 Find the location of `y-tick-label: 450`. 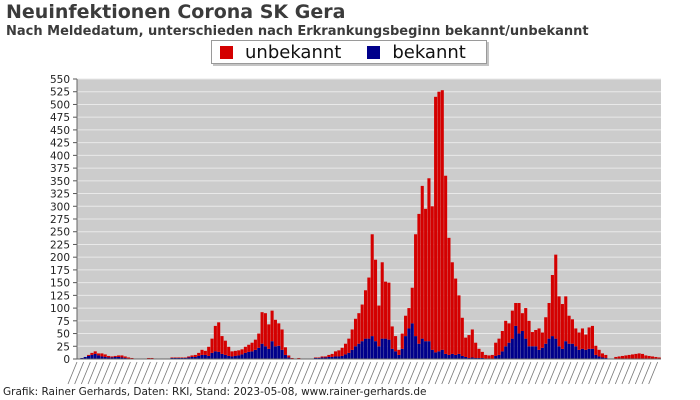

y-tick-label: 450 is located at coordinates (60, 131).